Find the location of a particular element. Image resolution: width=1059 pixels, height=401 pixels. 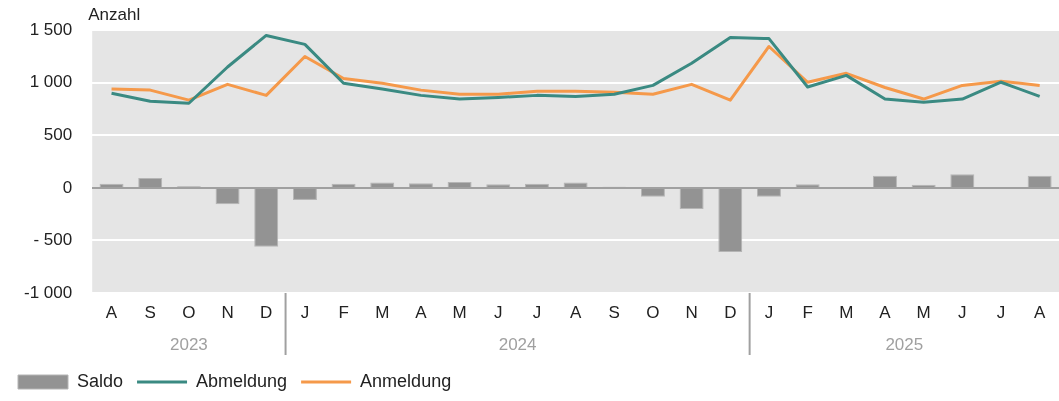

y-tick-label: - 500 is located at coordinates (53, 240).